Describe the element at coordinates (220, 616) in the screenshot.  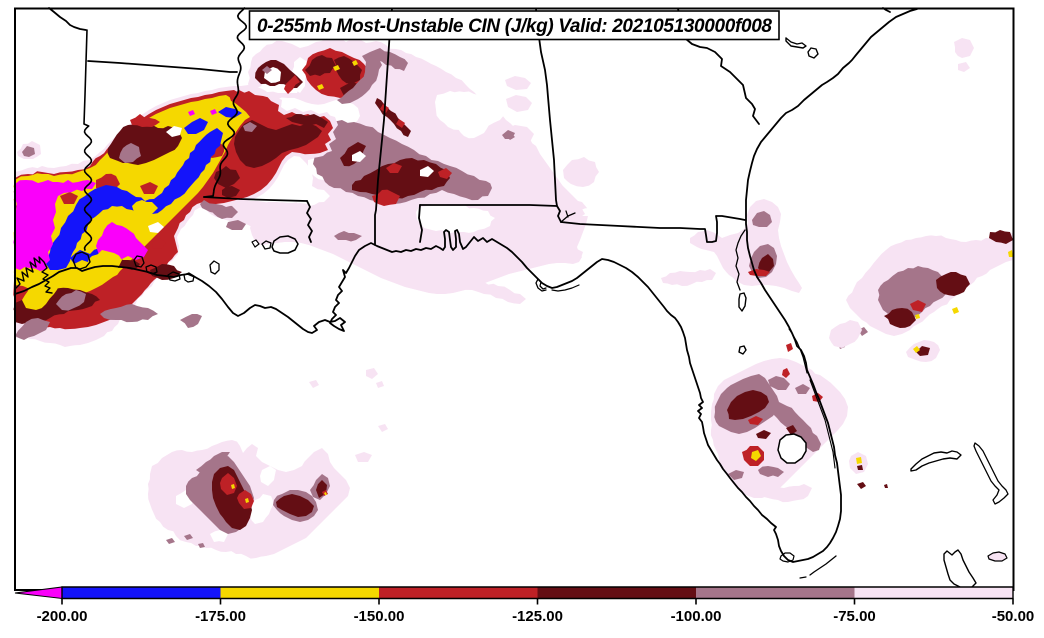
I see `svg-text: -175.00` at that location.